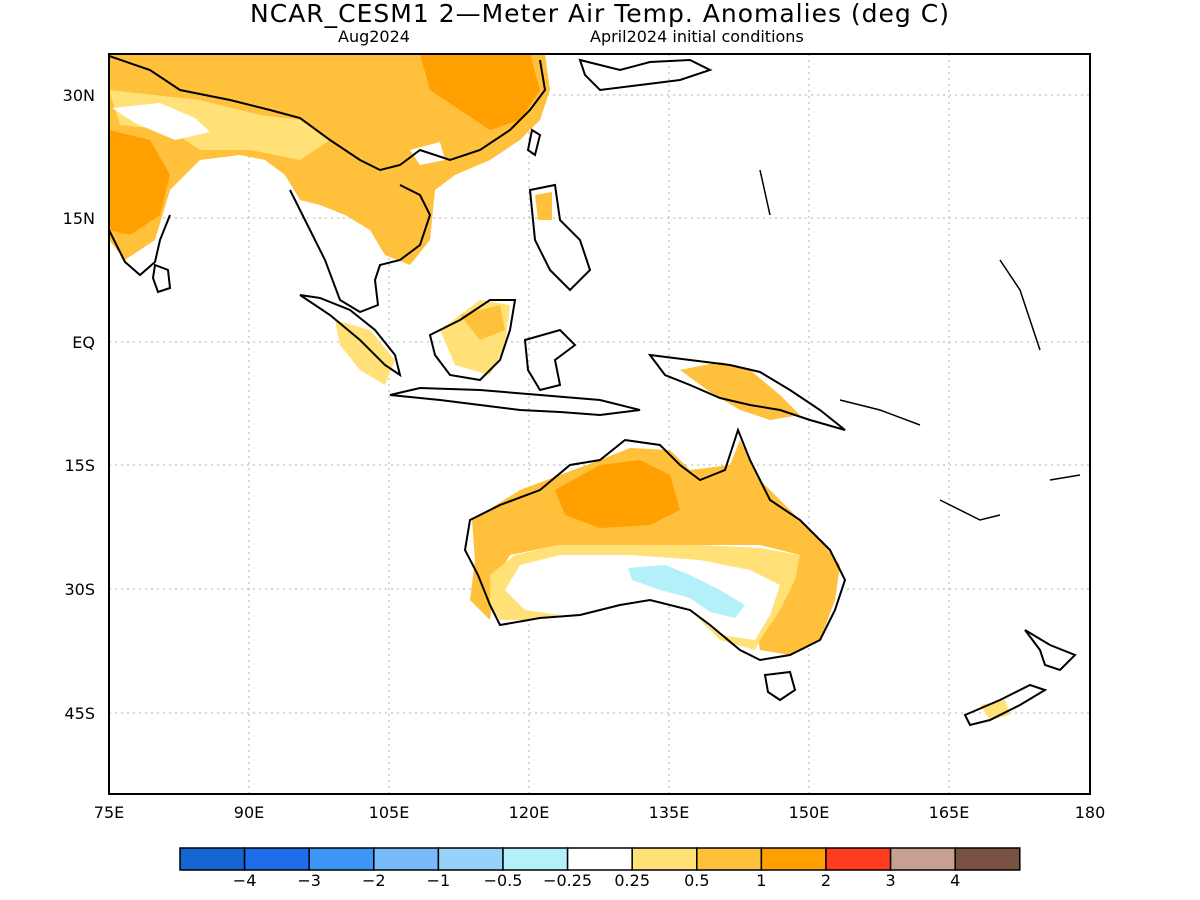 This screenshot has width=1200, height=900. What do you see at coordinates (655, 544) in the screenshot?
I see `coast-australia` at bounding box center [655, 544].